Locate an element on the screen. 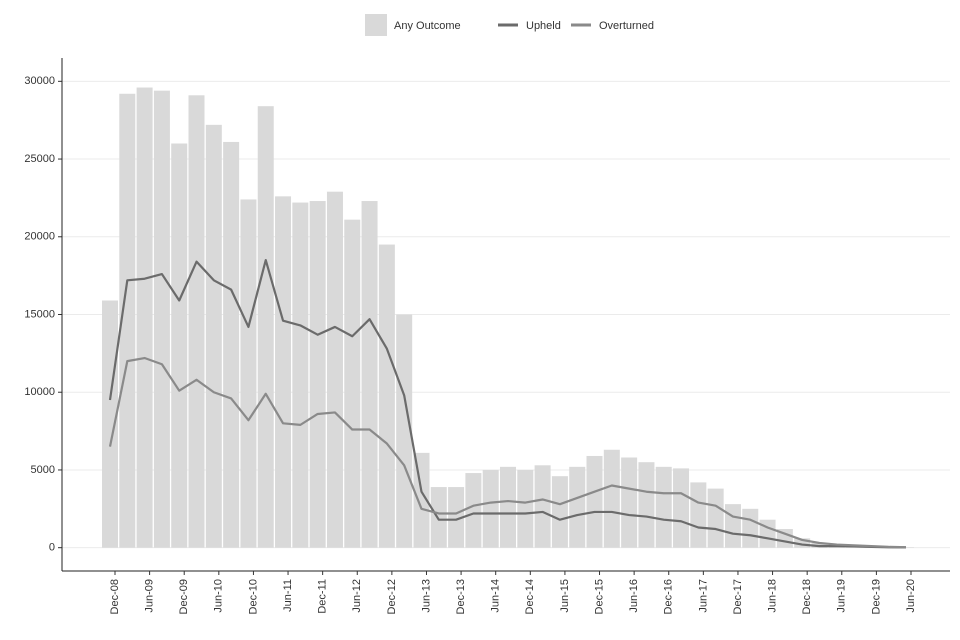  x-tick-label: Jun-19 is located at coordinates (842, 596).